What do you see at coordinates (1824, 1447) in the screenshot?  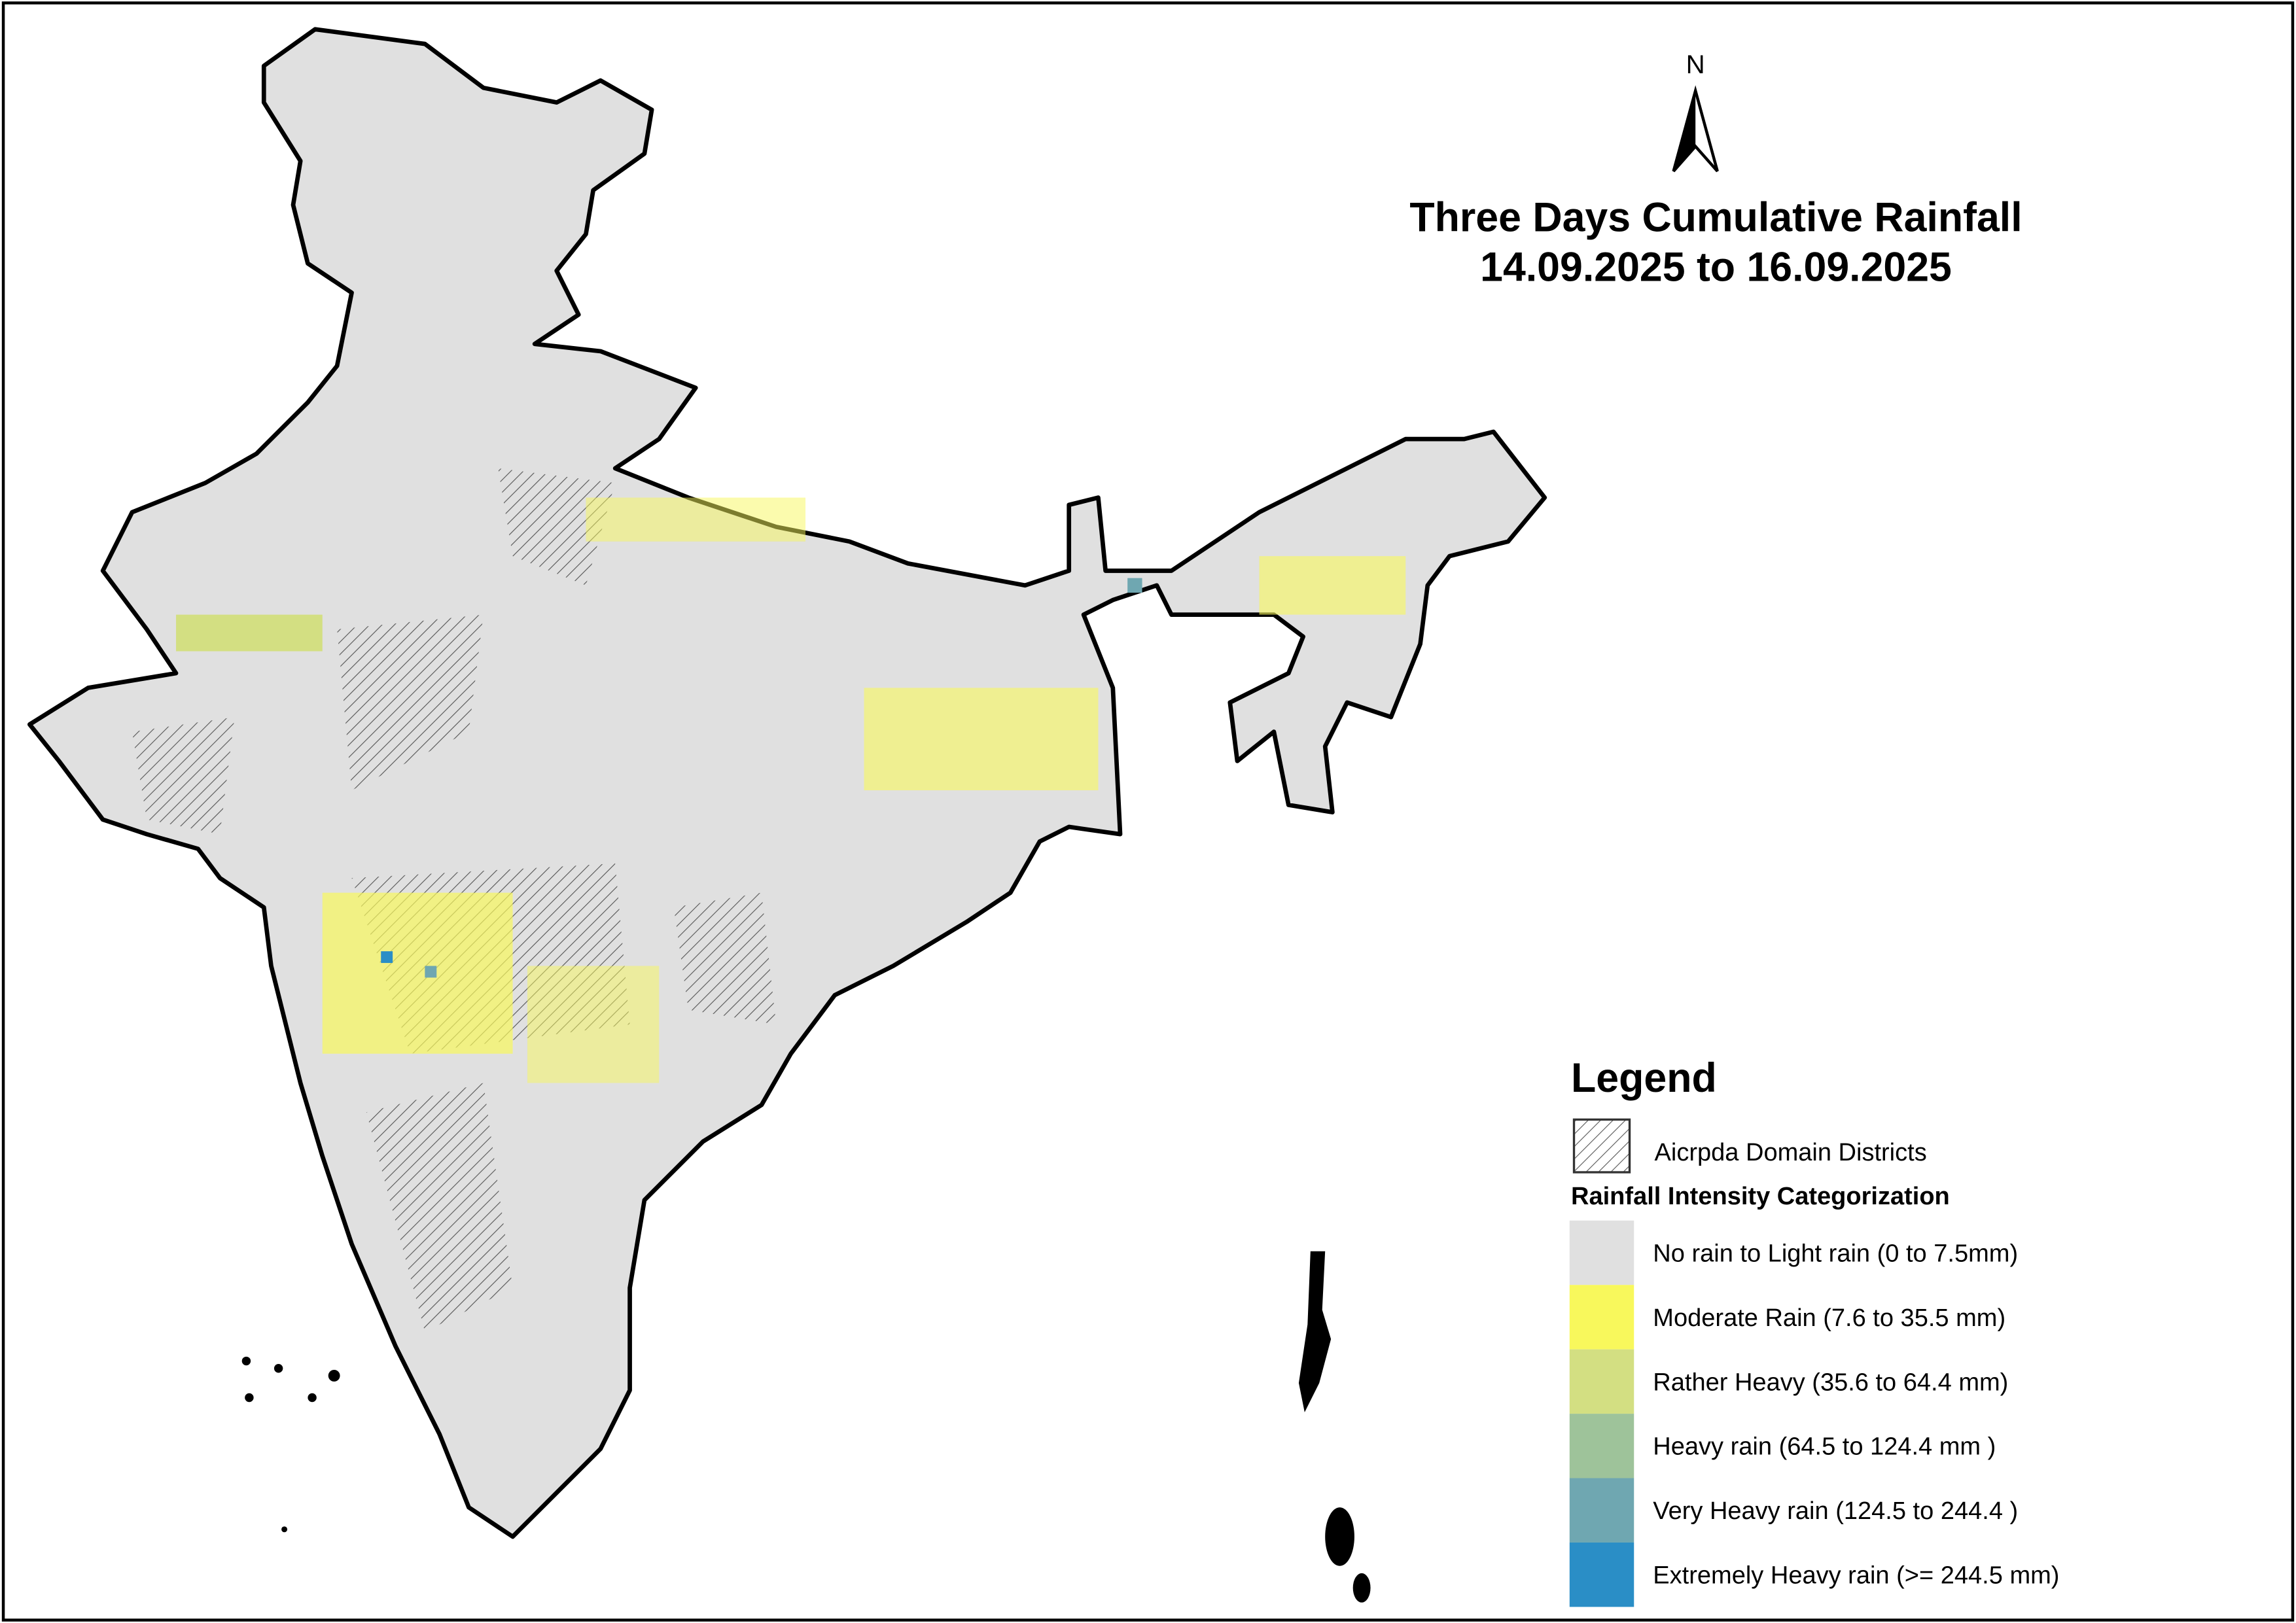 I see `legend-label: Heavy rain (64.5 to 124.4 mm )` at bounding box center [1824, 1447].